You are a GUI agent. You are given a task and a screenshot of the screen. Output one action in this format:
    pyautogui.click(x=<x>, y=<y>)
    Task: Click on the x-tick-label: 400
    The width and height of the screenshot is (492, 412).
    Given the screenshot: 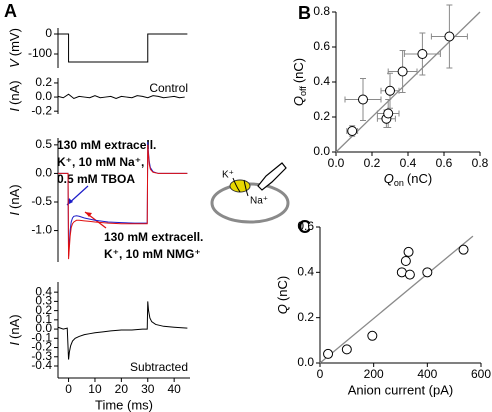 What is the action you would take?
    pyautogui.click(x=427, y=374)
    